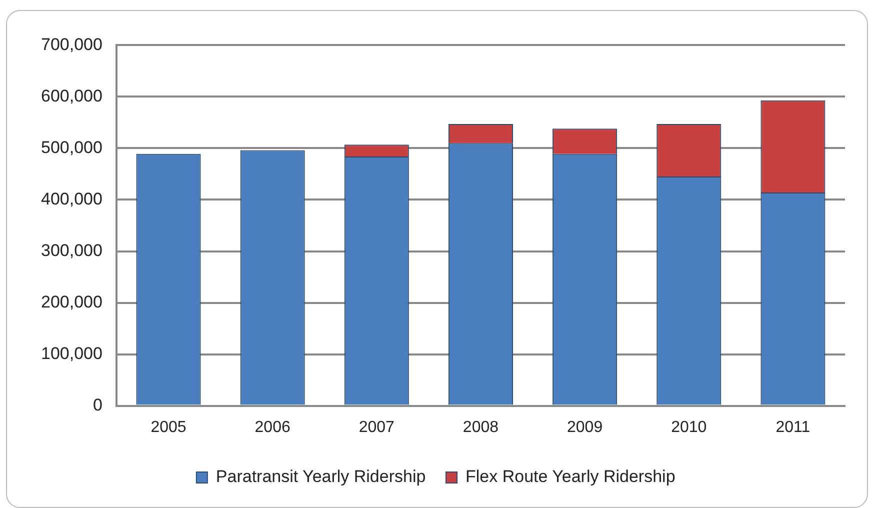  Describe the element at coordinates (71, 250) in the screenshot. I see `y-tick-label: 300,000` at that location.